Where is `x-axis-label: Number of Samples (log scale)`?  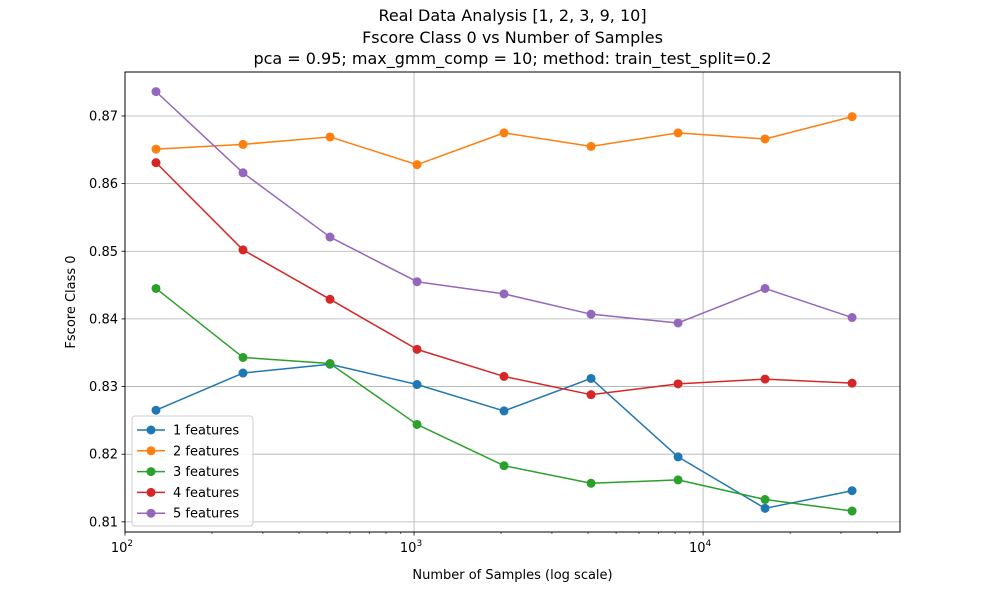
x-axis-label: Number of Samples (log scale) is located at coordinates (512, 575).